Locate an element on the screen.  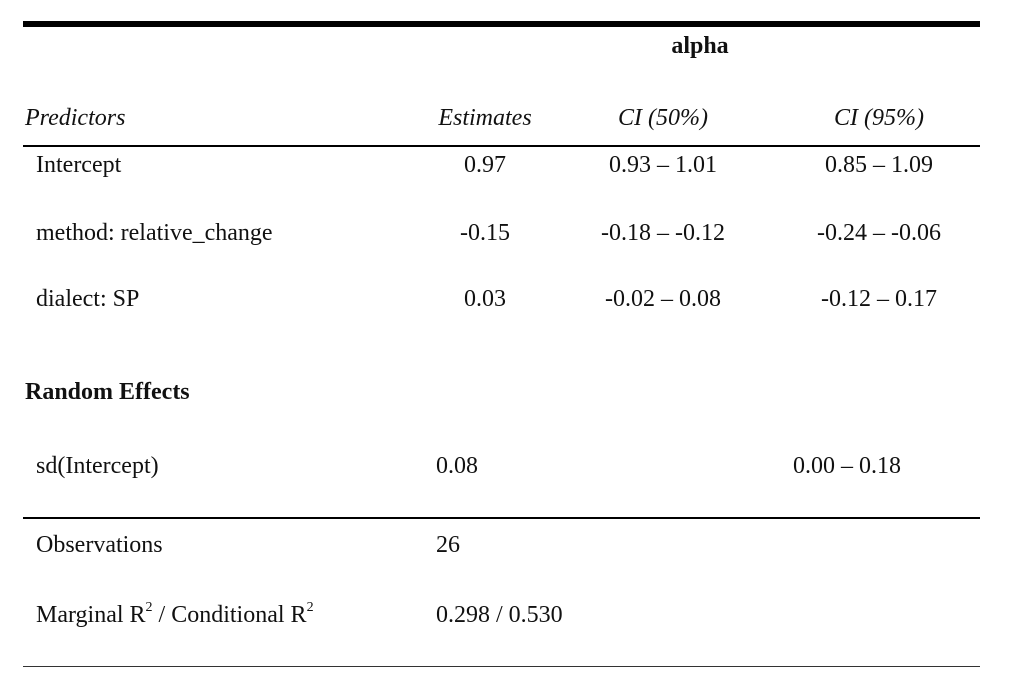
random-effect-label: sd(Intercept) is located at coordinates (97, 466).